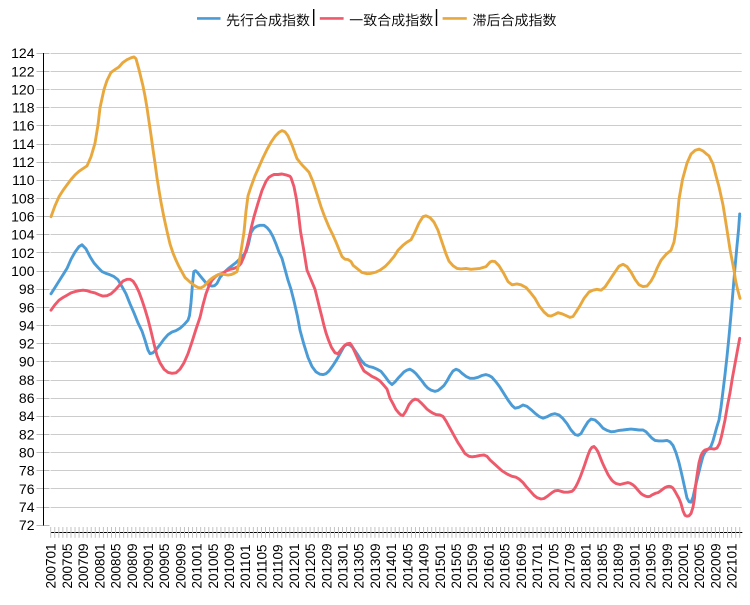 The height and width of the screenshot is (605, 750). What do you see at coordinates (27, 471) in the screenshot?
I see `svg-text: 78` at bounding box center [27, 471].